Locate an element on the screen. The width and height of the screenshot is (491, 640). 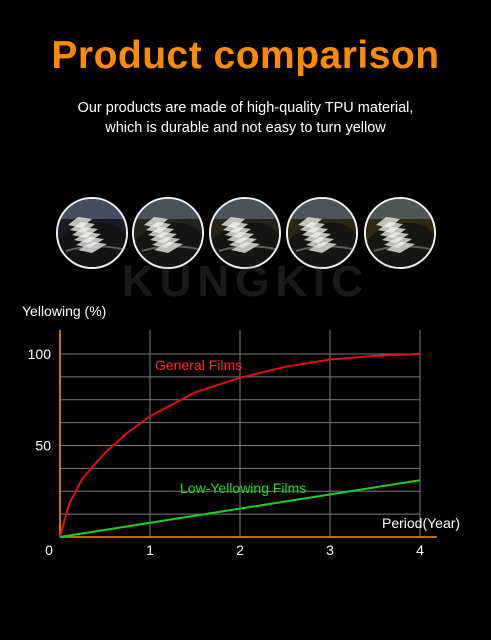
series-label-1: General Films is located at coordinates (198, 365).